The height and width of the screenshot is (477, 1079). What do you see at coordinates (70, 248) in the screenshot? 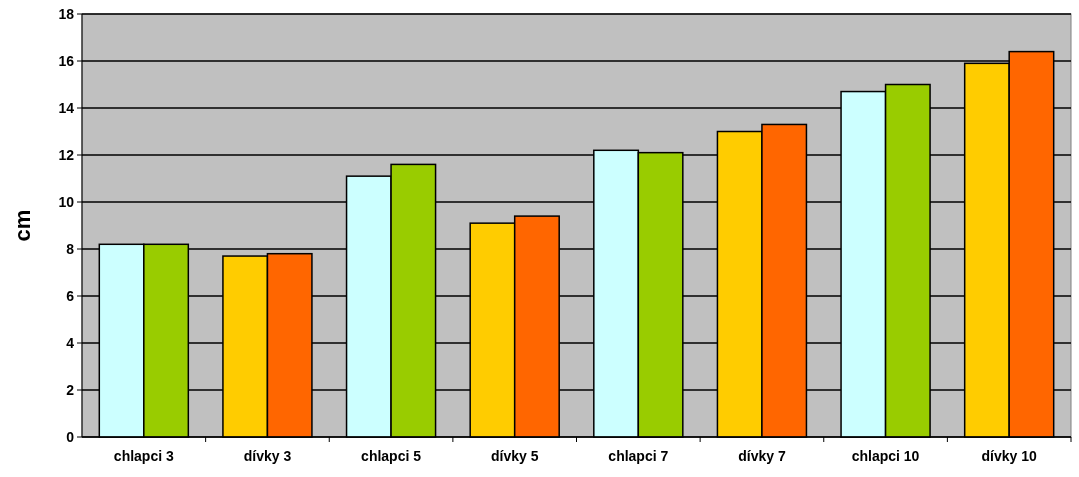
I see `y-tick-label: 8` at bounding box center [70, 248].